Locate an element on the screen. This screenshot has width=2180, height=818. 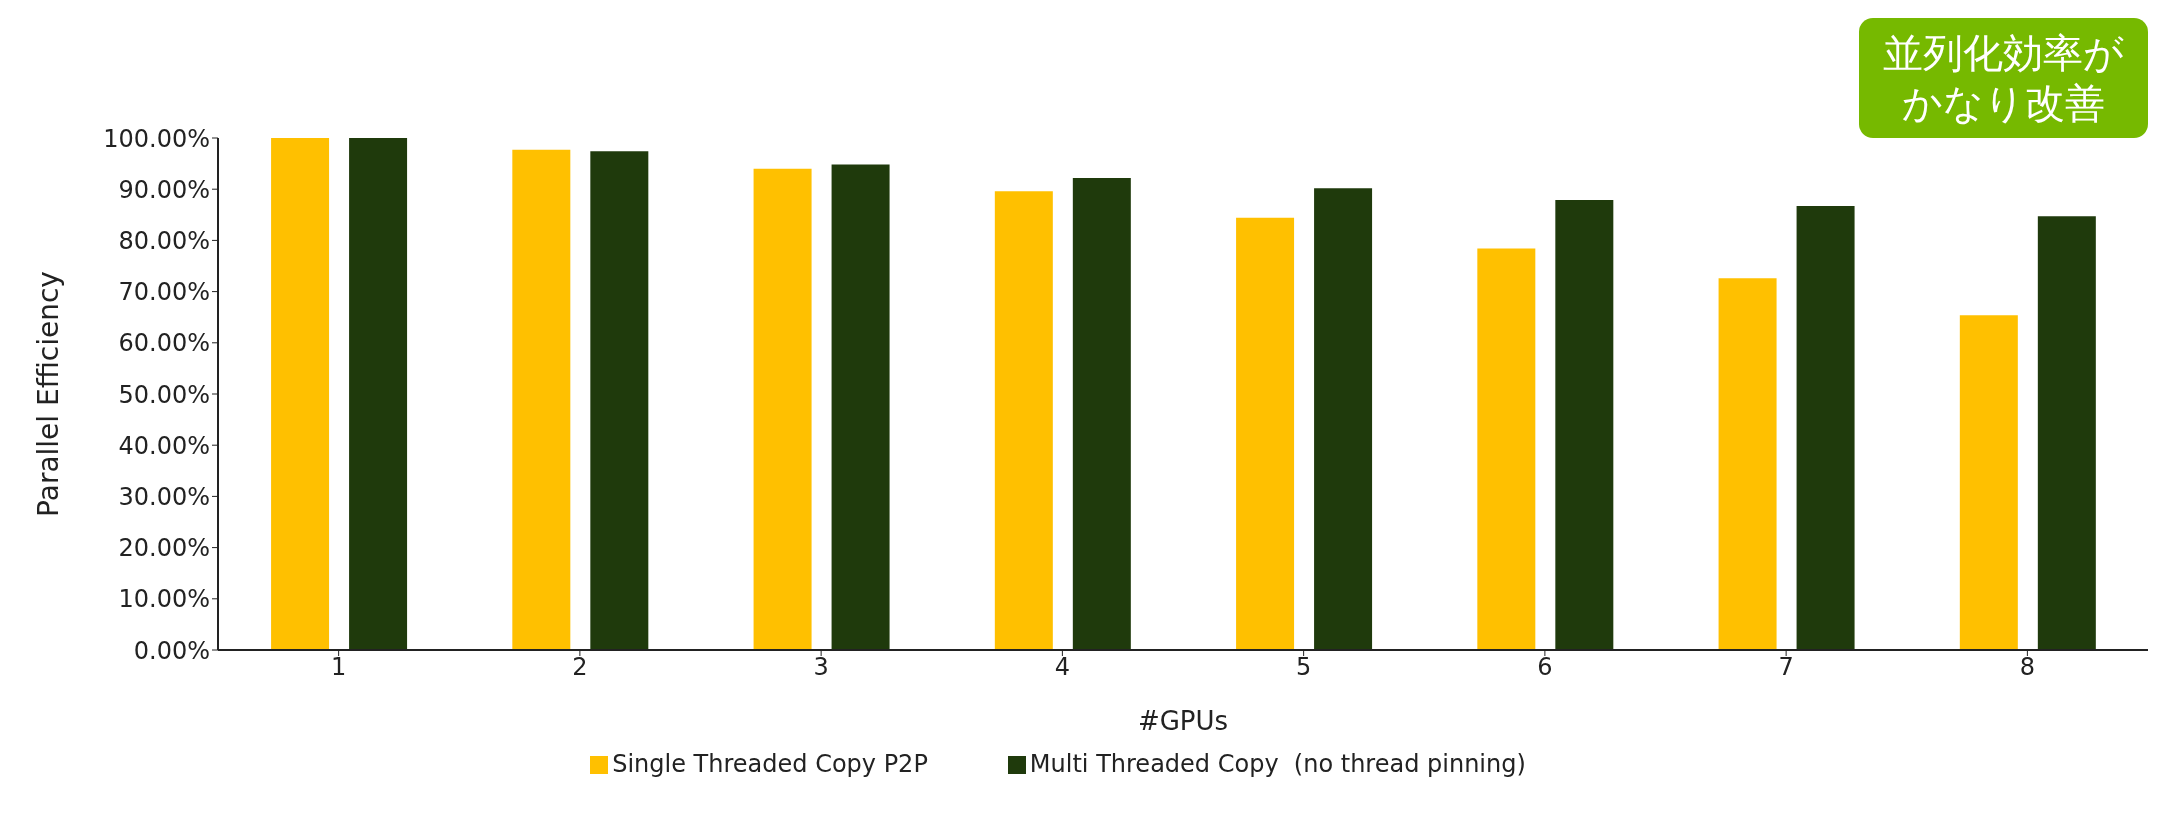
text: 並列化効率がかなり改善 is located at coordinates (2003, 78).